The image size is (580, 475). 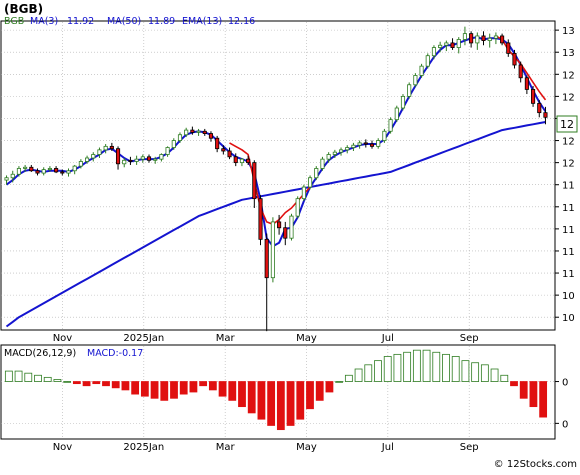 What do you see at coordinates (226, 338) in the screenshot?
I see `price-x-tick-label: Mar` at bounding box center [226, 338].